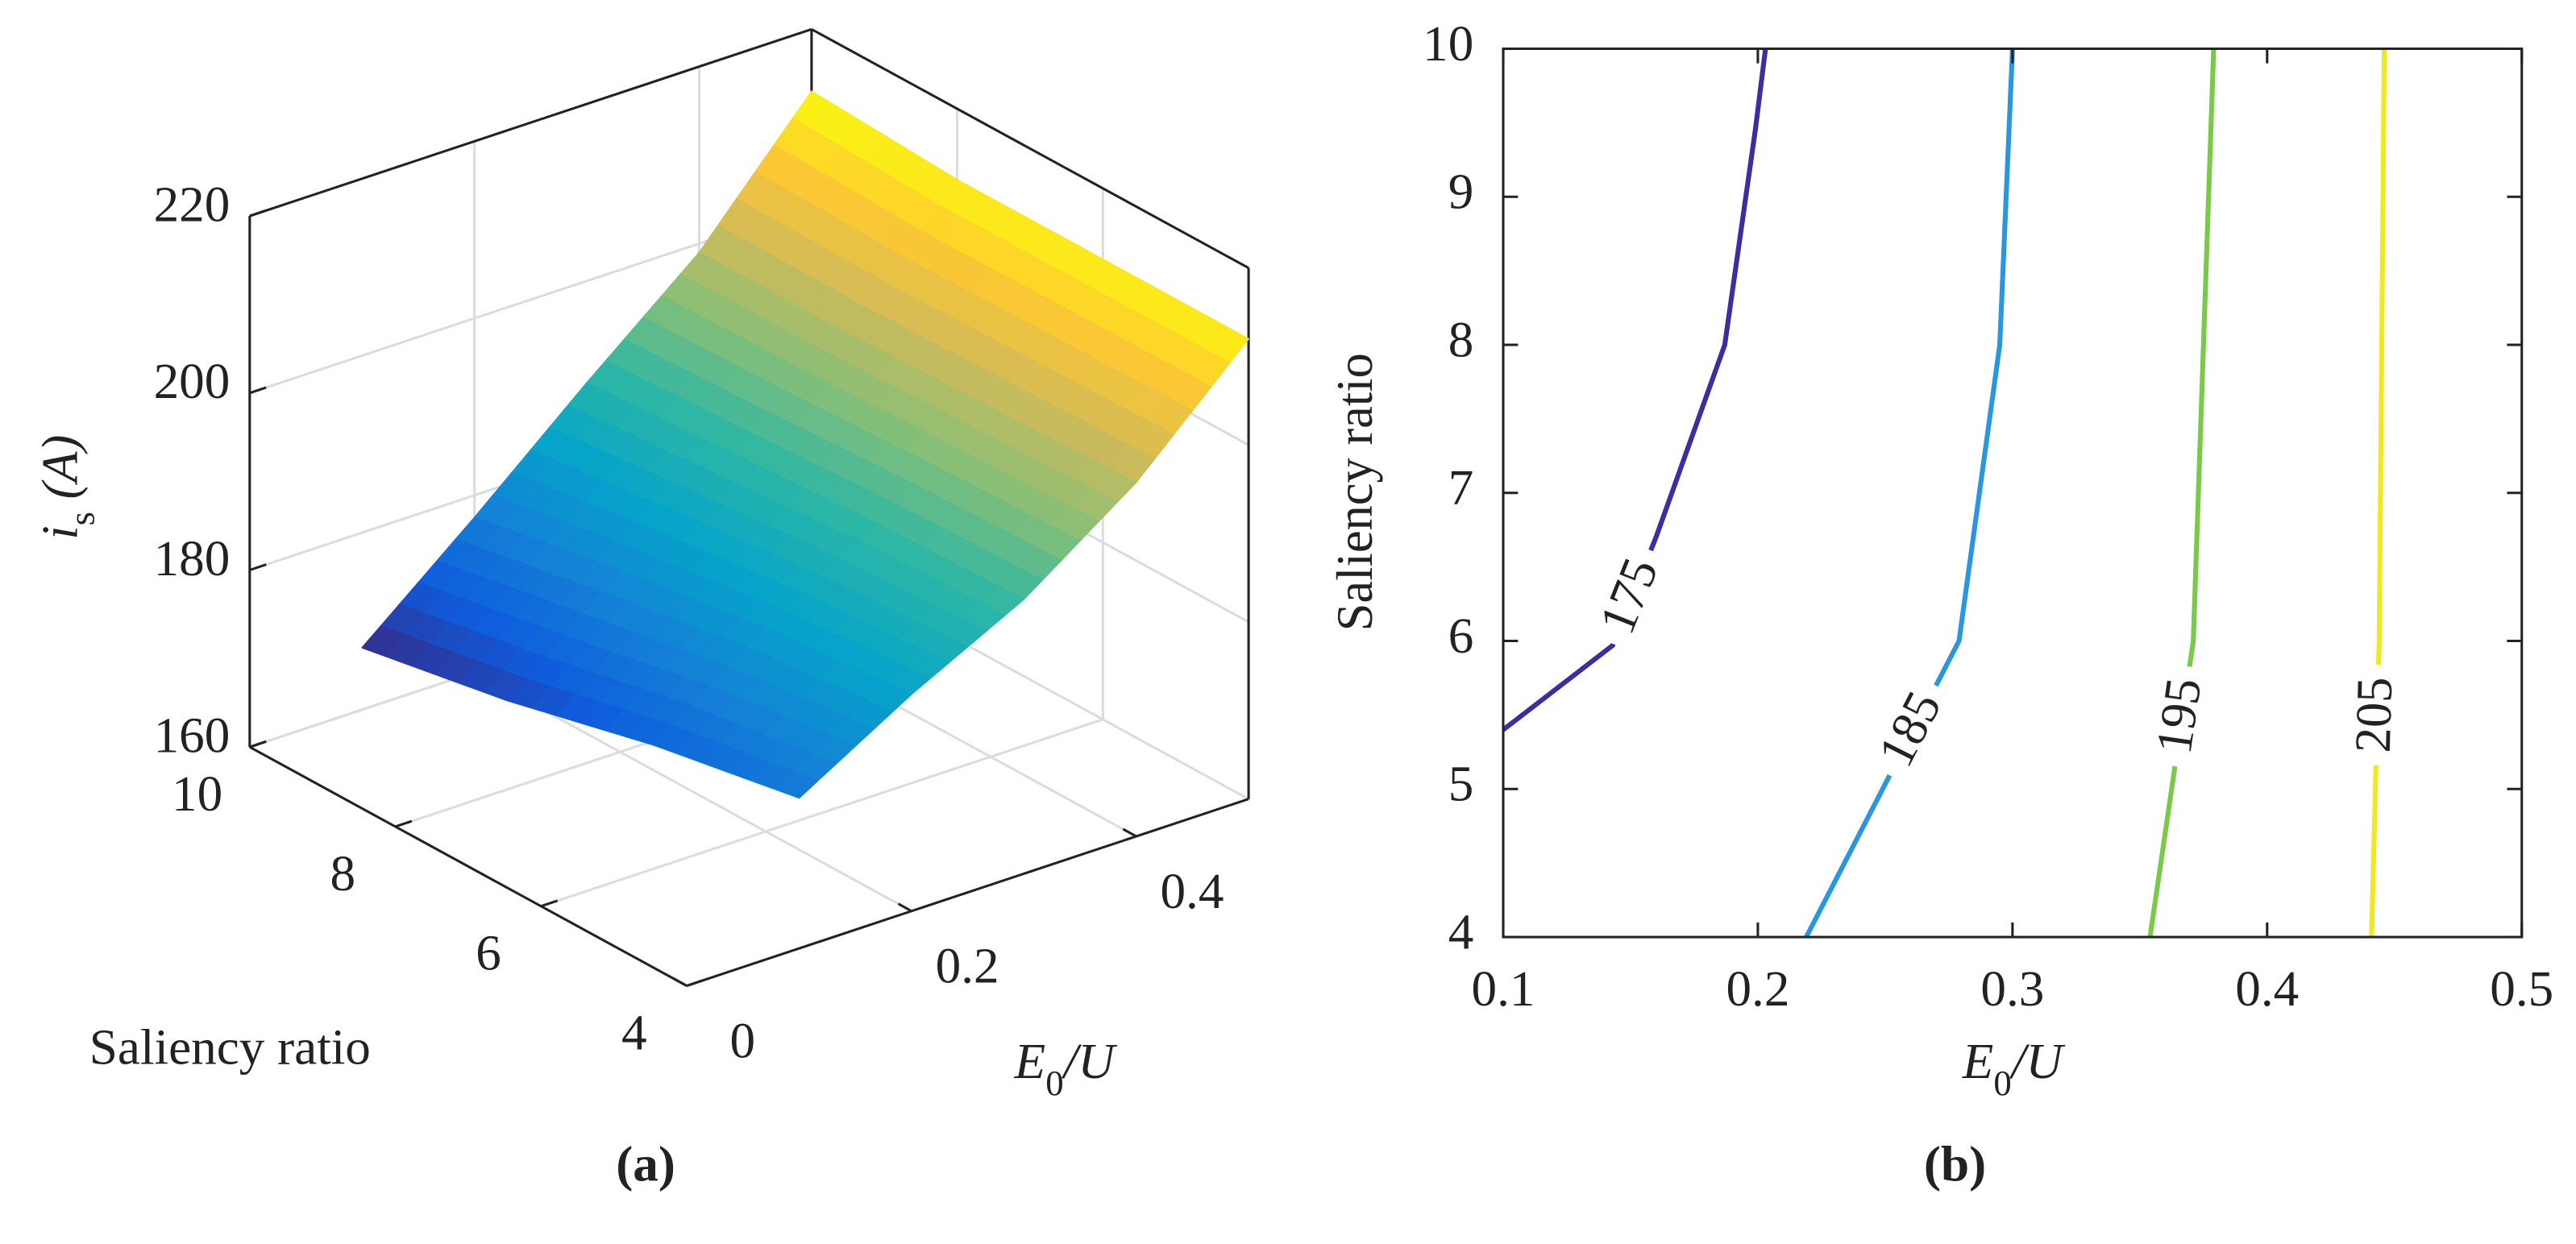 The width and height of the screenshot is (2576, 1244). Describe the element at coordinates (796, 784) in the screenshot. I see `surface-patch` at that location.